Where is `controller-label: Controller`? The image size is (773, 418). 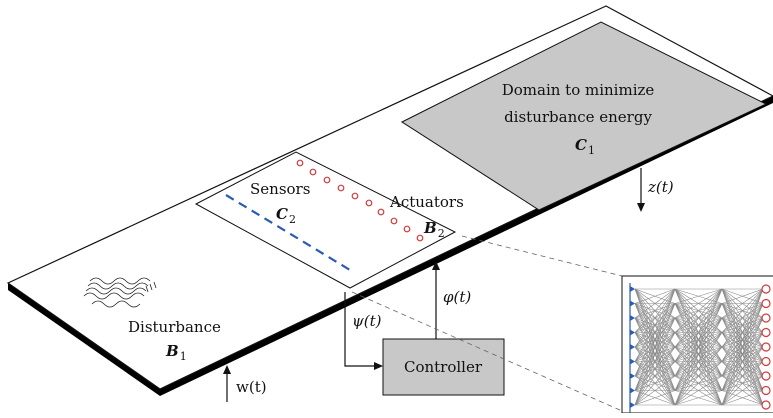 controller-label: Controller is located at coordinates (443, 367).